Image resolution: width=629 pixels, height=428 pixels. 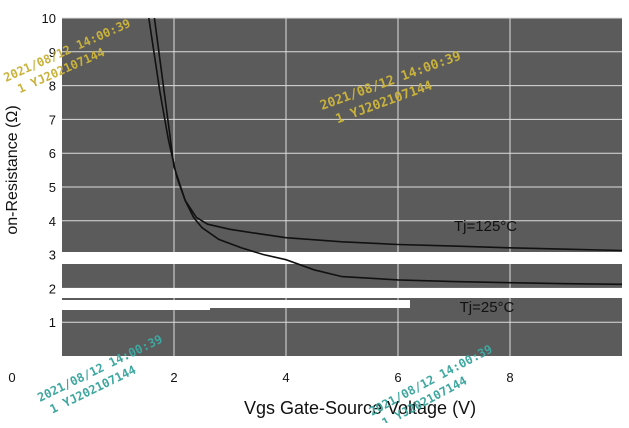 I want to click on y-tick-labels: 1 2 3 4 5 6 7 8 9 10, so click(x=49, y=170).